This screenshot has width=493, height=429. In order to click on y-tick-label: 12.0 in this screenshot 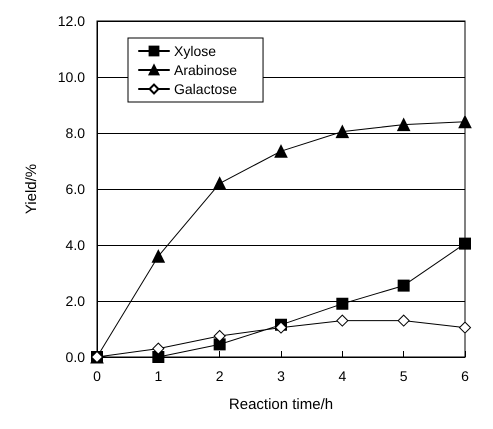, I will do `click(72, 21)`.